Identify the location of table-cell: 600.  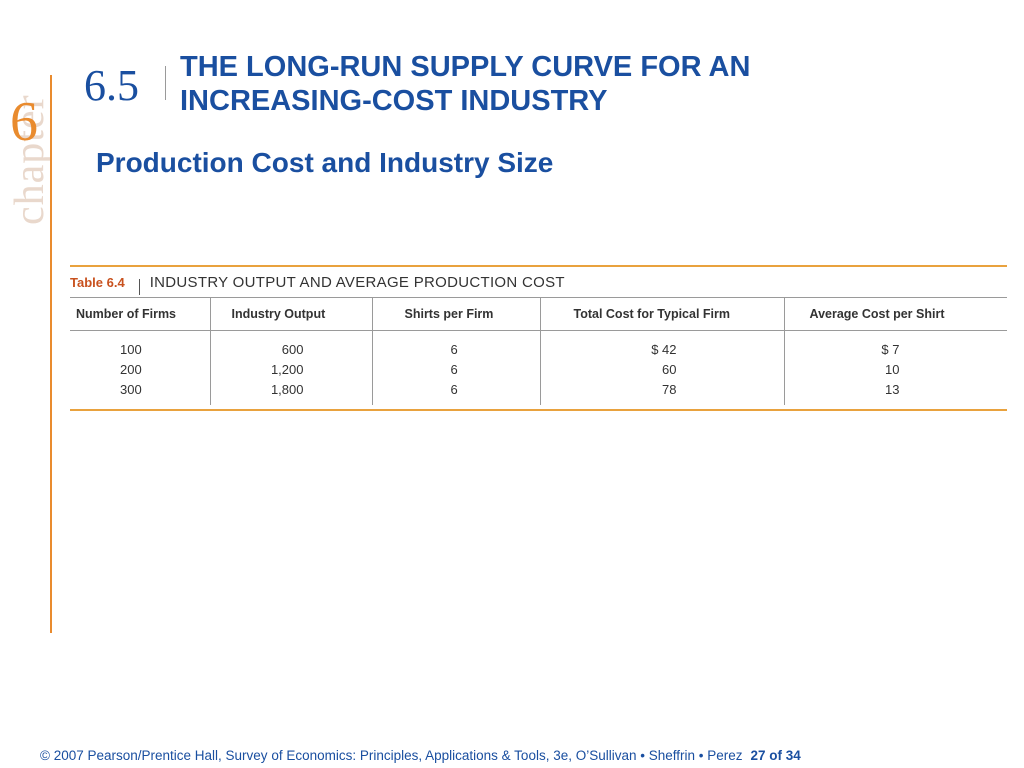
(290, 344).